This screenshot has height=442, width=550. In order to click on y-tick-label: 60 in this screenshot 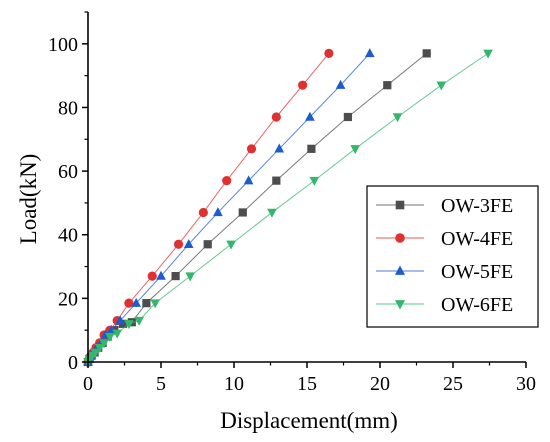, I will do `click(68, 172)`.